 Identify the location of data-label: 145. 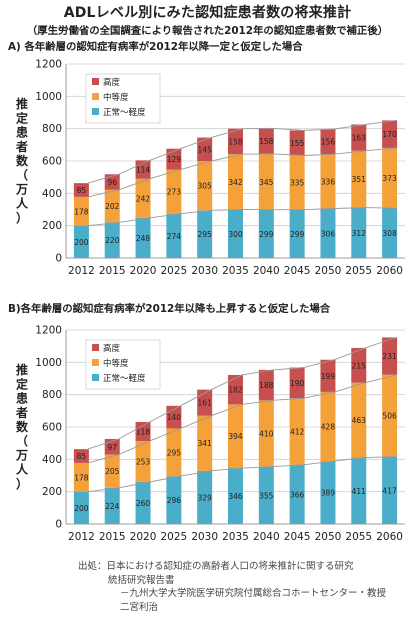
(205, 149).